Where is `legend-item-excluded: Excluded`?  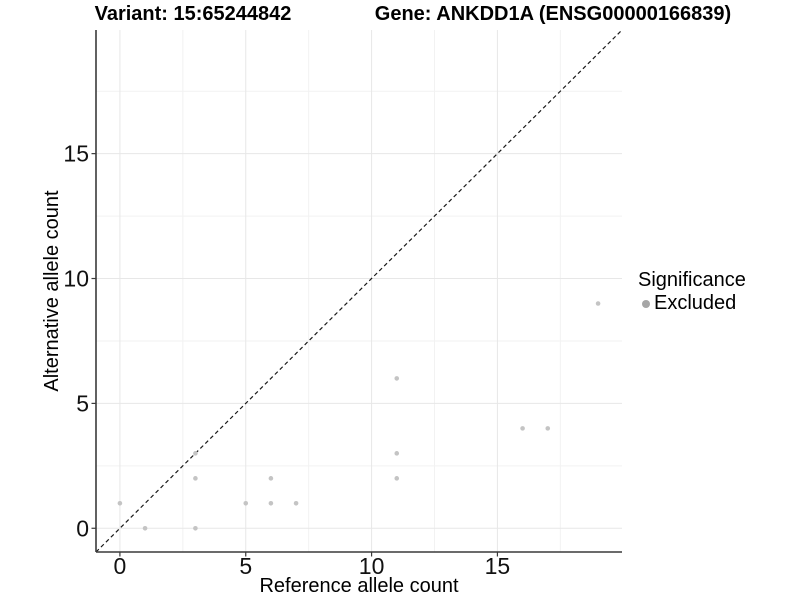 legend-item-excluded: Excluded is located at coordinates (694, 303).